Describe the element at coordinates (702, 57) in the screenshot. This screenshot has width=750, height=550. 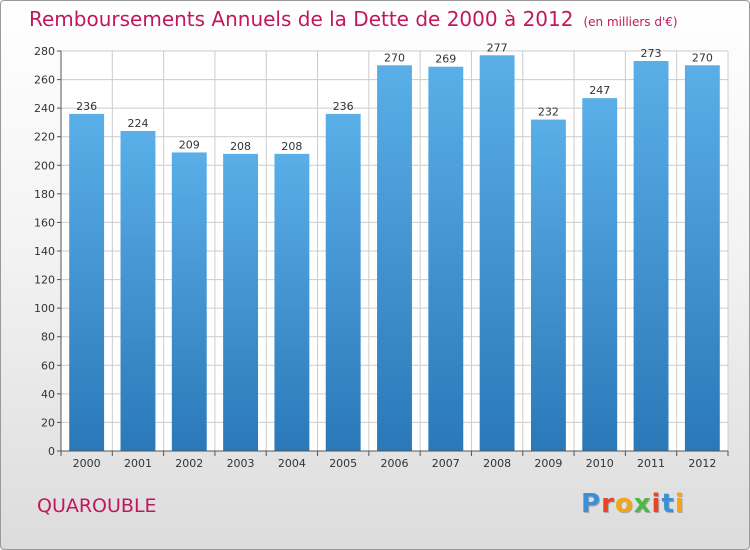
I see `data-label-2012: 270` at that location.